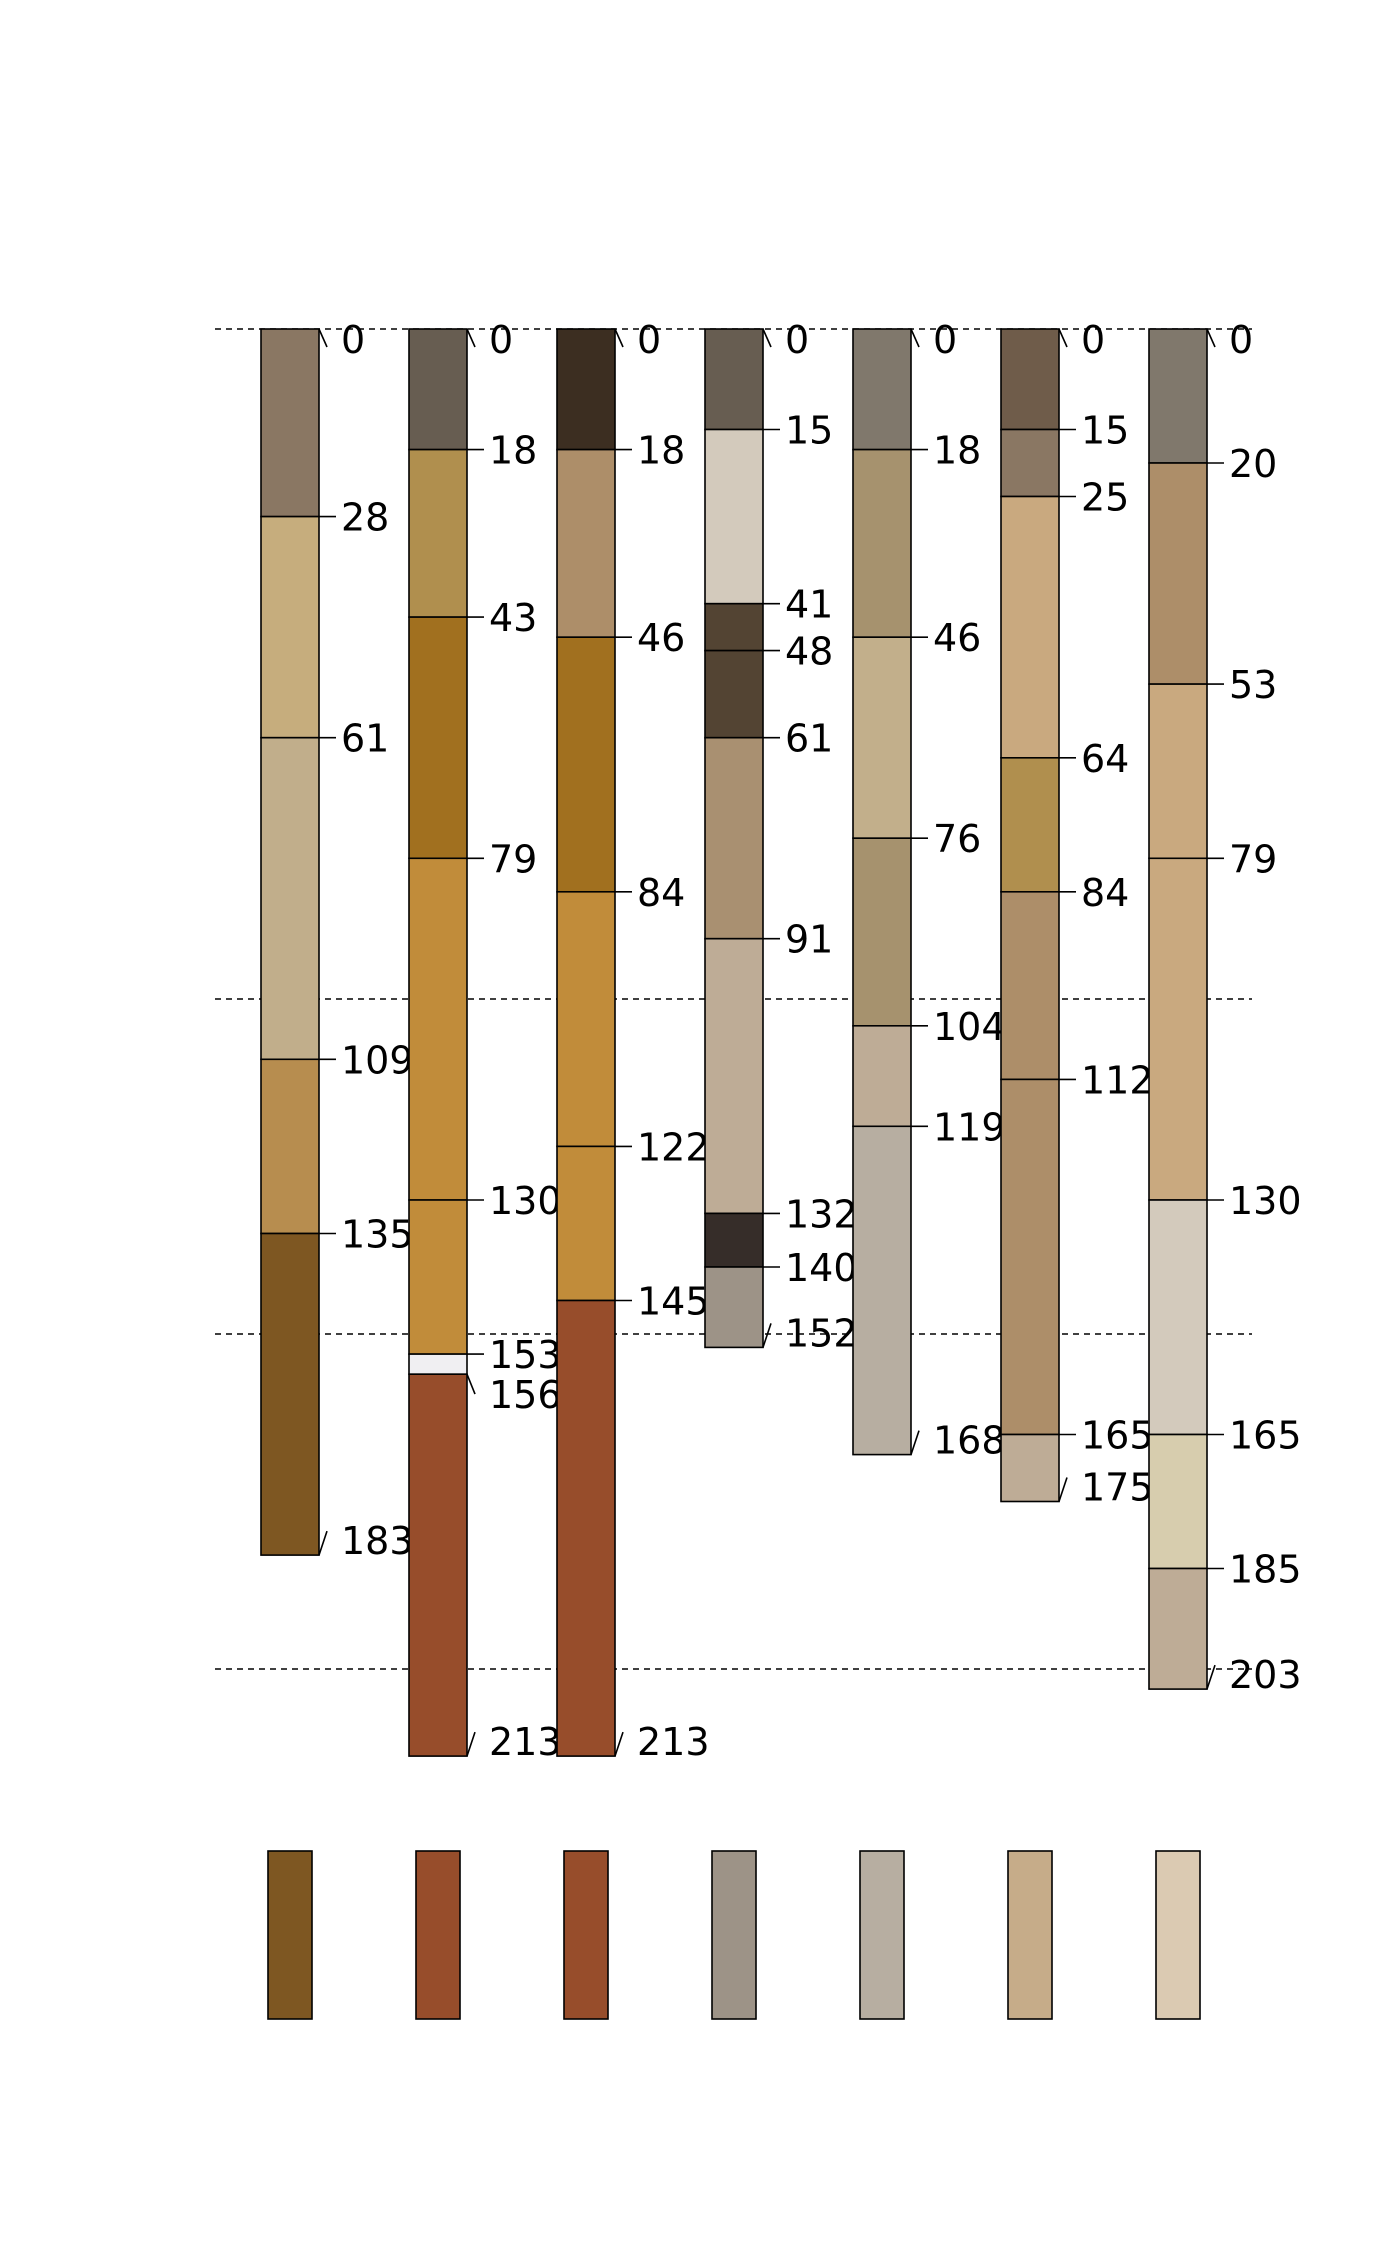  Describe the element at coordinates (353, 340) in the screenshot. I see `depth-label-1-0: 0` at that location.